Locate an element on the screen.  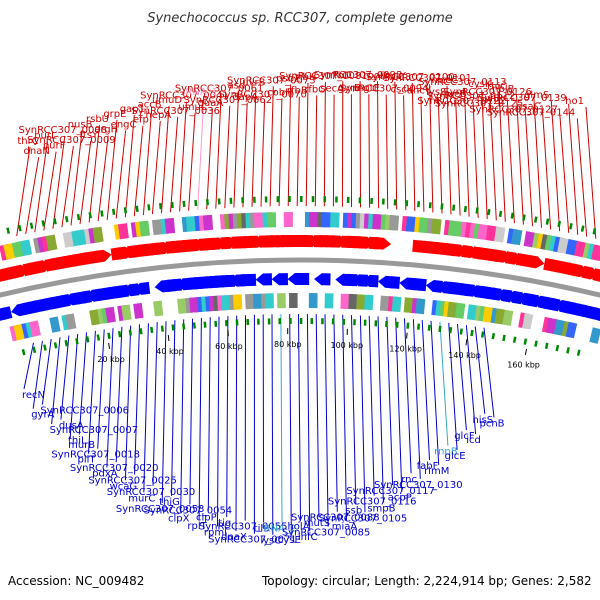
gene-label-engc: engC is located at coordinates (124, 125).